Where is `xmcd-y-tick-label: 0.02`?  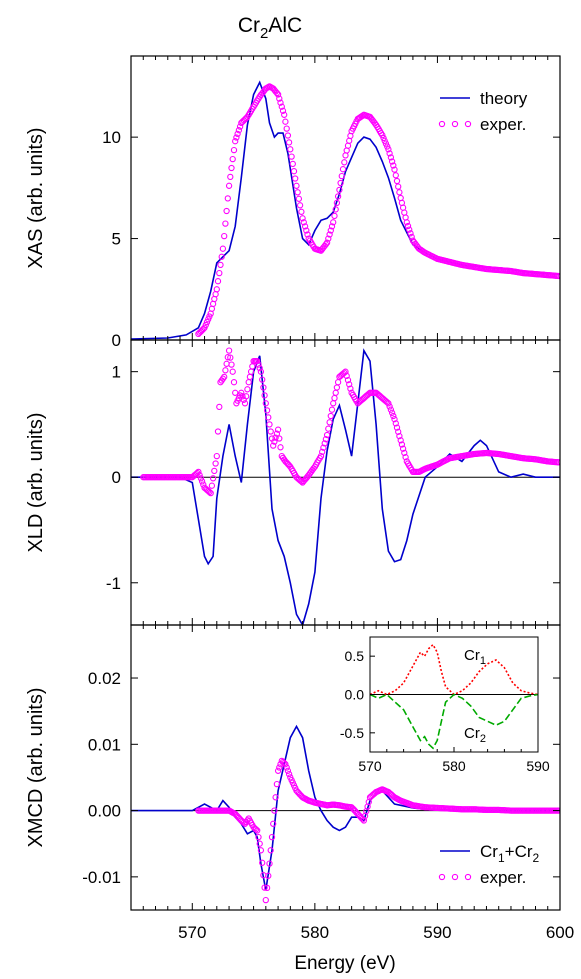
xmcd-y-tick-label: 0.02 is located at coordinates (104, 678).